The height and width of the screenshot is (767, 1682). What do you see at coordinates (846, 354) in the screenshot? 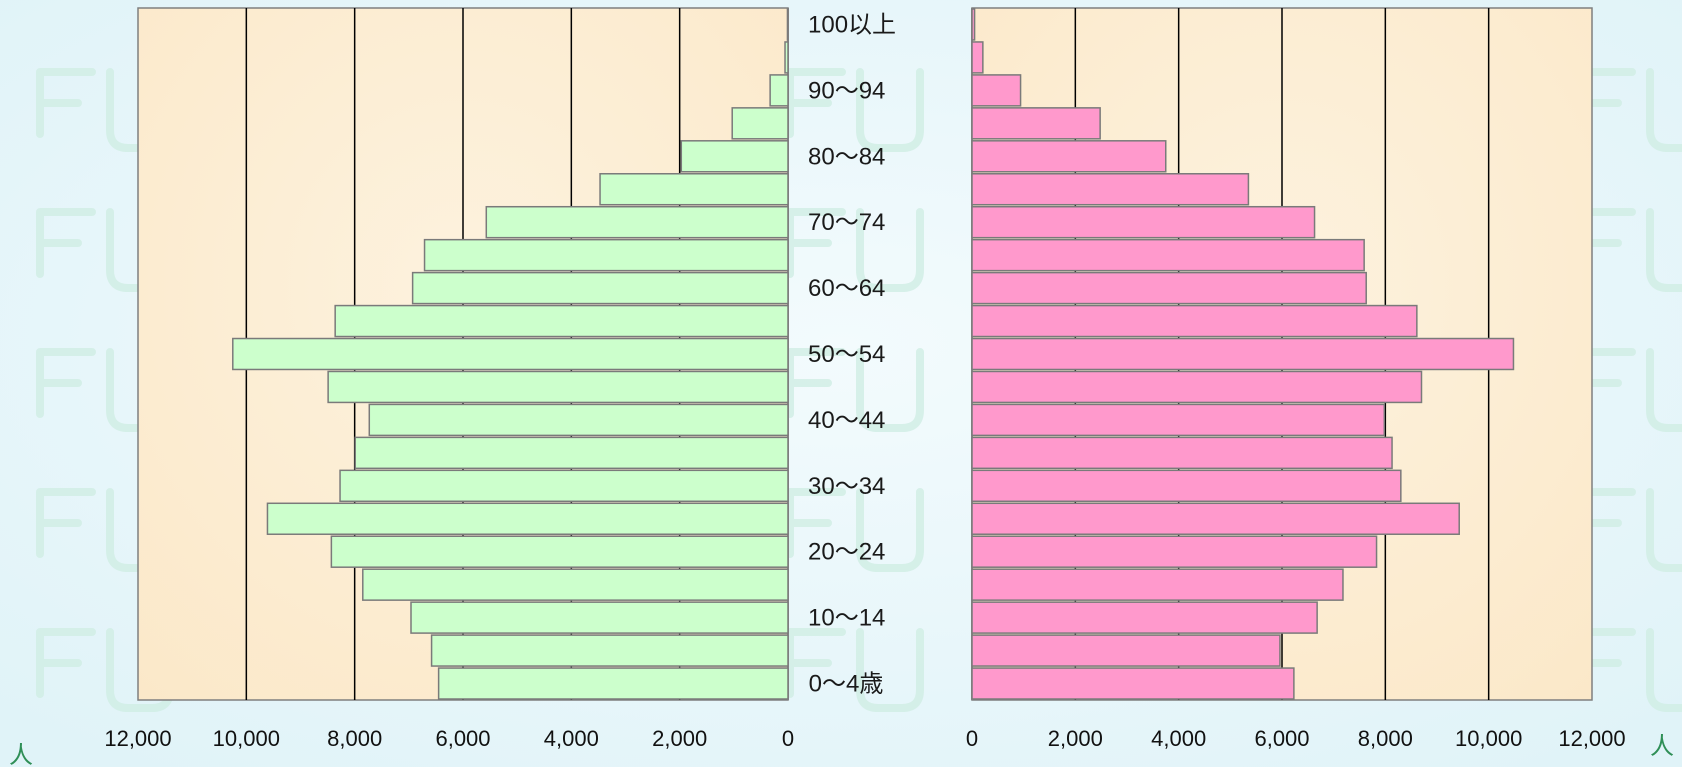
I see `age-group-label: 50～54` at bounding box center [846, 354].